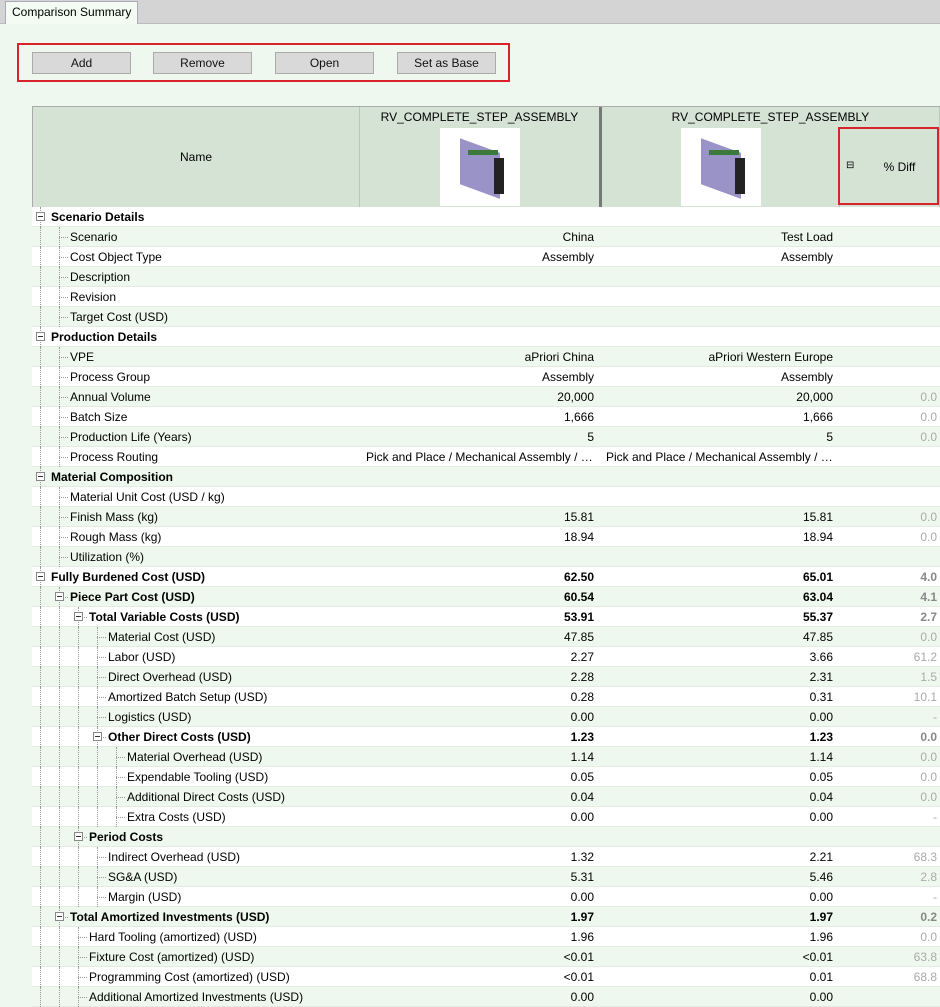 Image resolution: width=940 pixels, height=1007 pixels. Describe the element at coordinates (196, 157) in the screenshot. I see `column-header: Name` at that location.